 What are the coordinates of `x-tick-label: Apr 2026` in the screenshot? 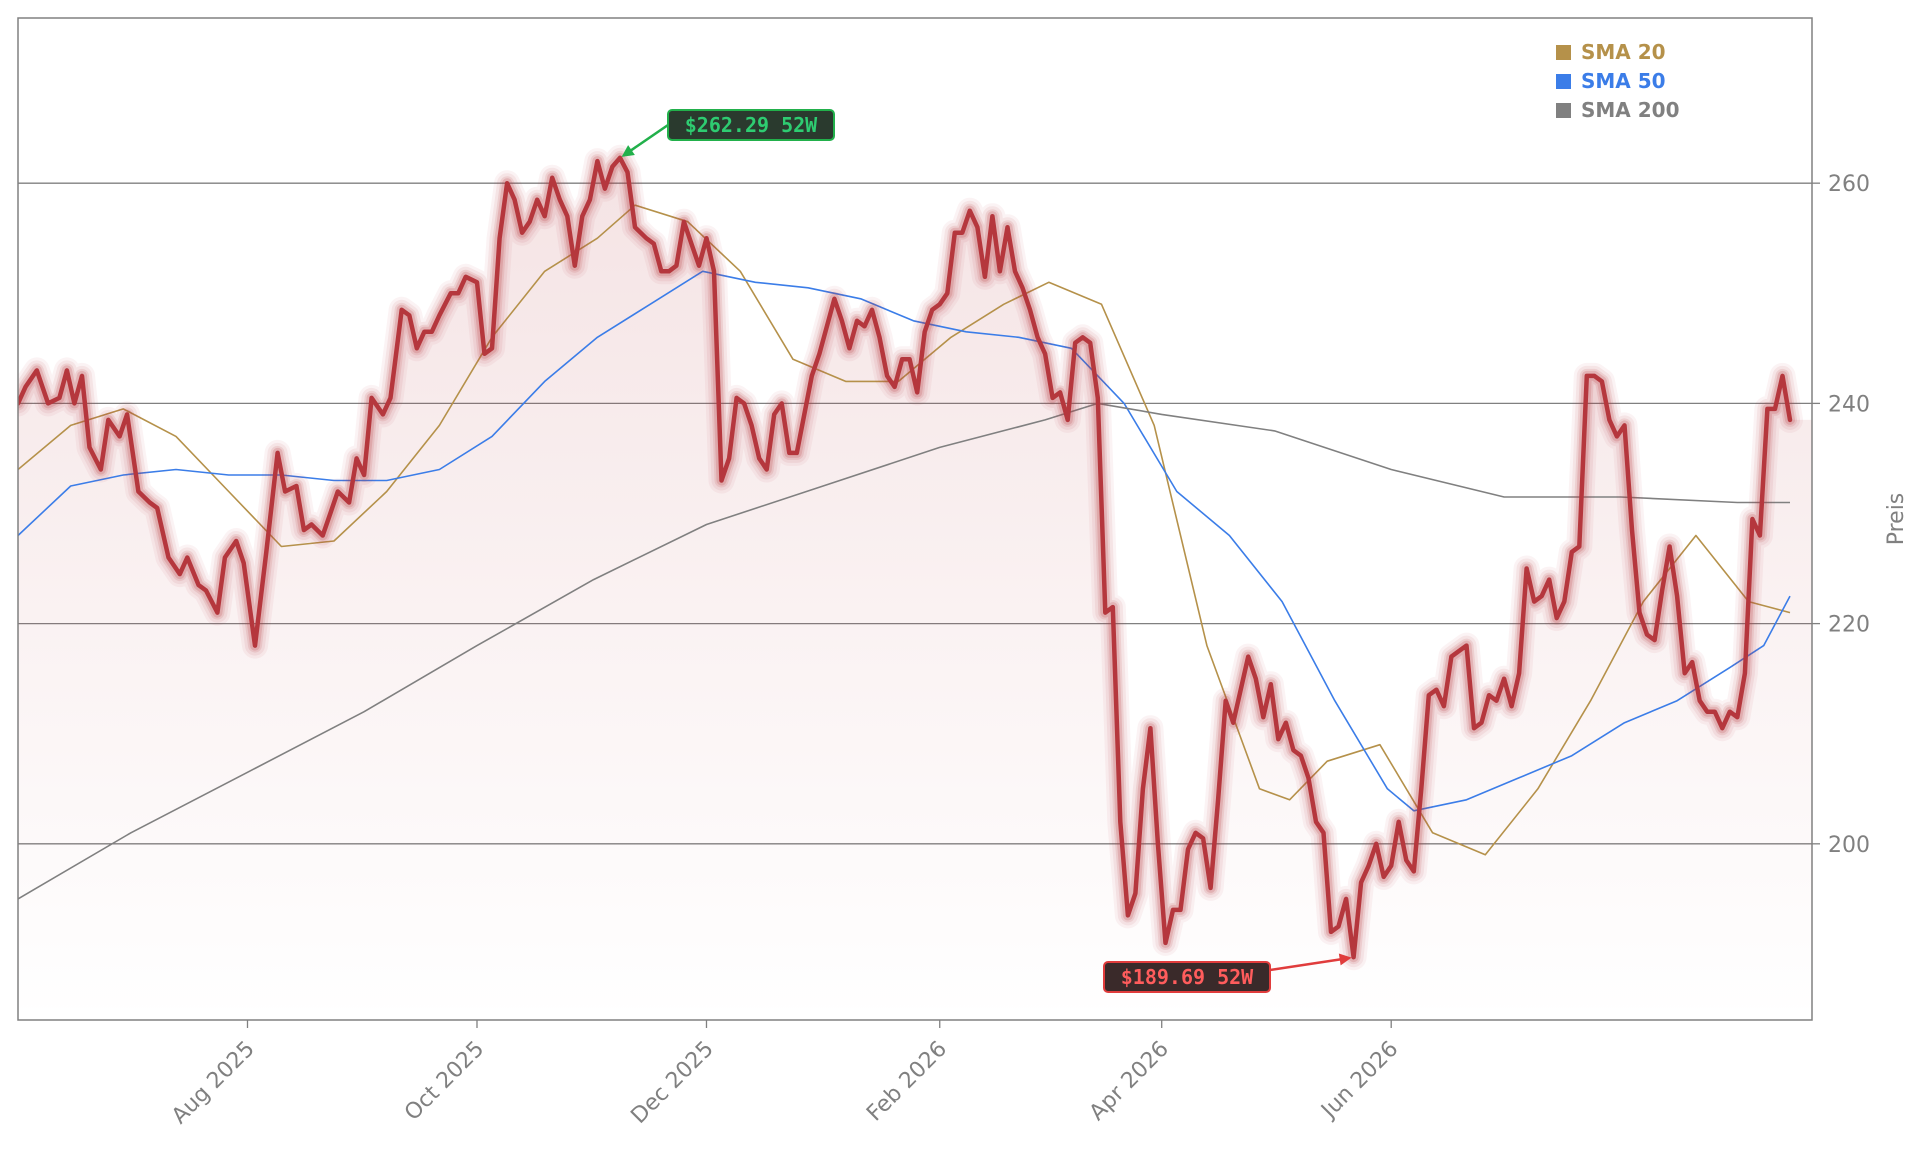 It's located at (1129, 1081).